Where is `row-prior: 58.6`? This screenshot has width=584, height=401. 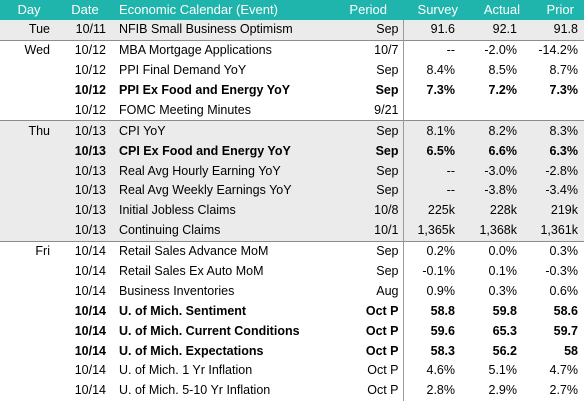
row-prior: 58.6 is located at coordinates (565, 310).